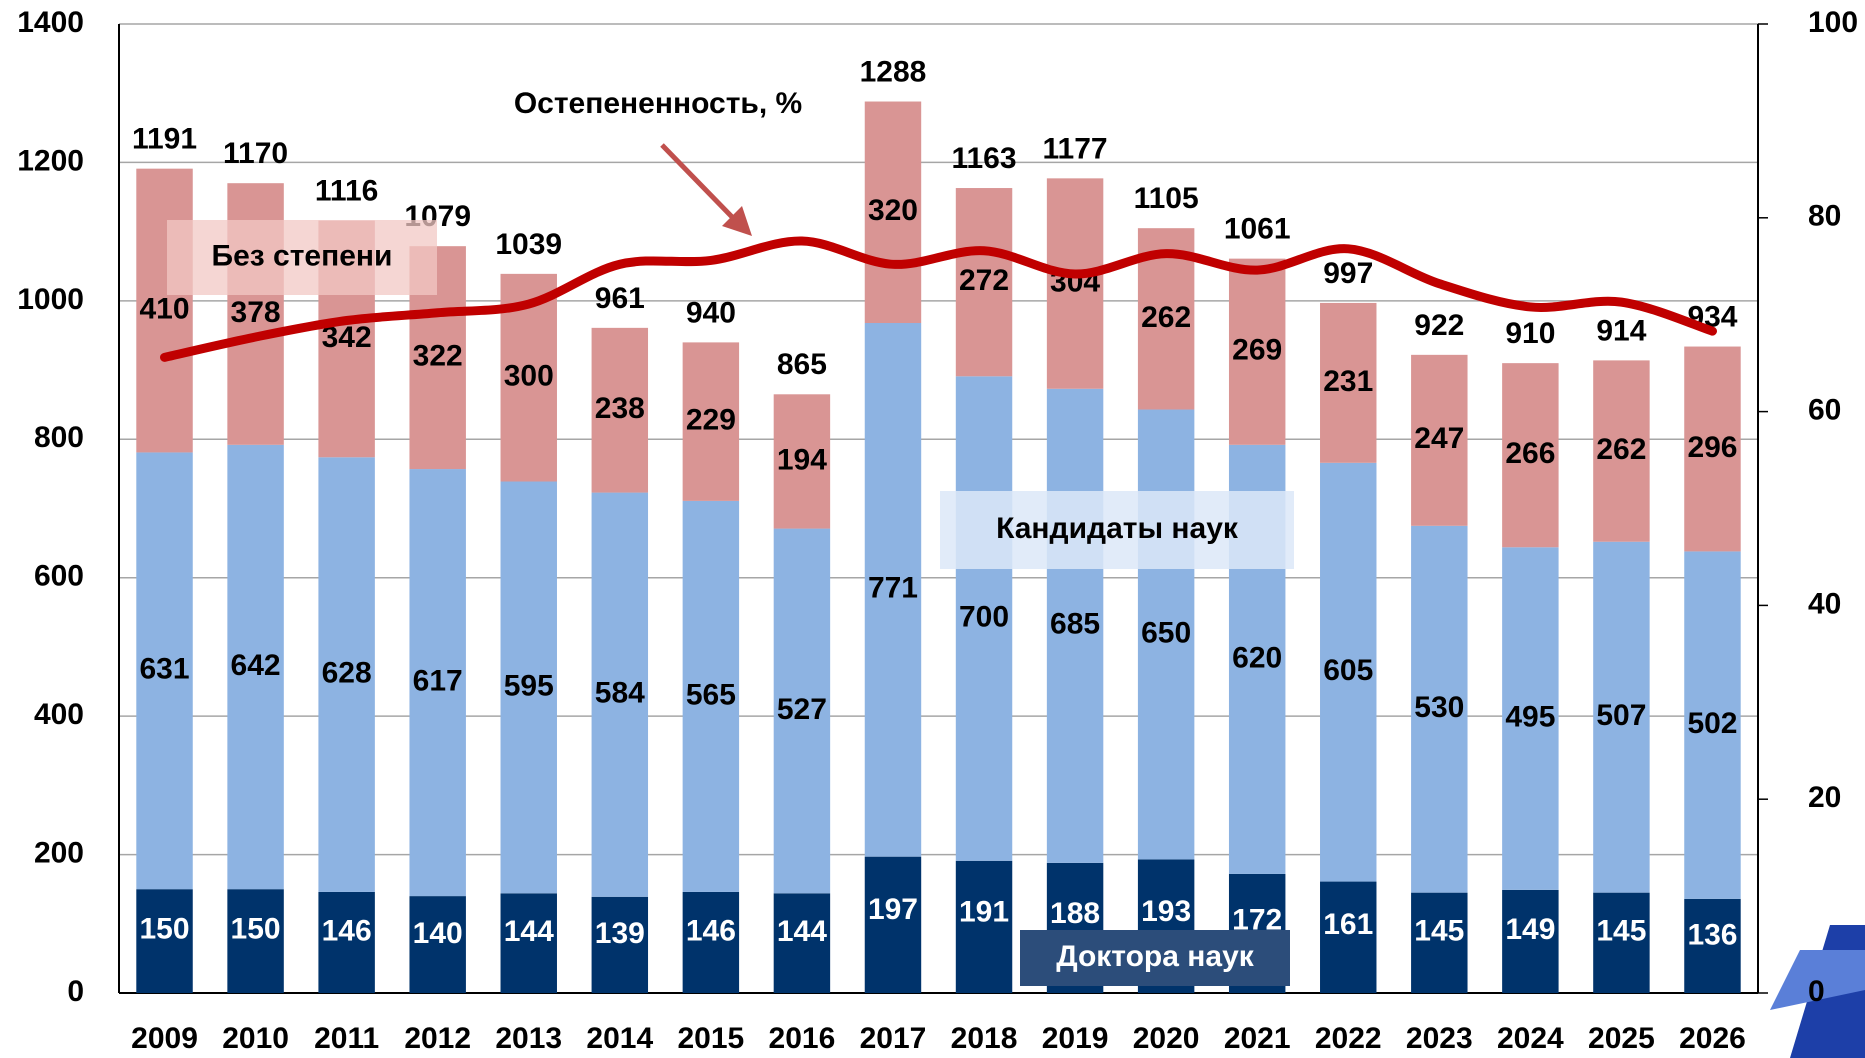  What do you see at coordinates (75, 991) in the screenshot?
I see `y-tick-label: 0` at bounding box center [75, 991].